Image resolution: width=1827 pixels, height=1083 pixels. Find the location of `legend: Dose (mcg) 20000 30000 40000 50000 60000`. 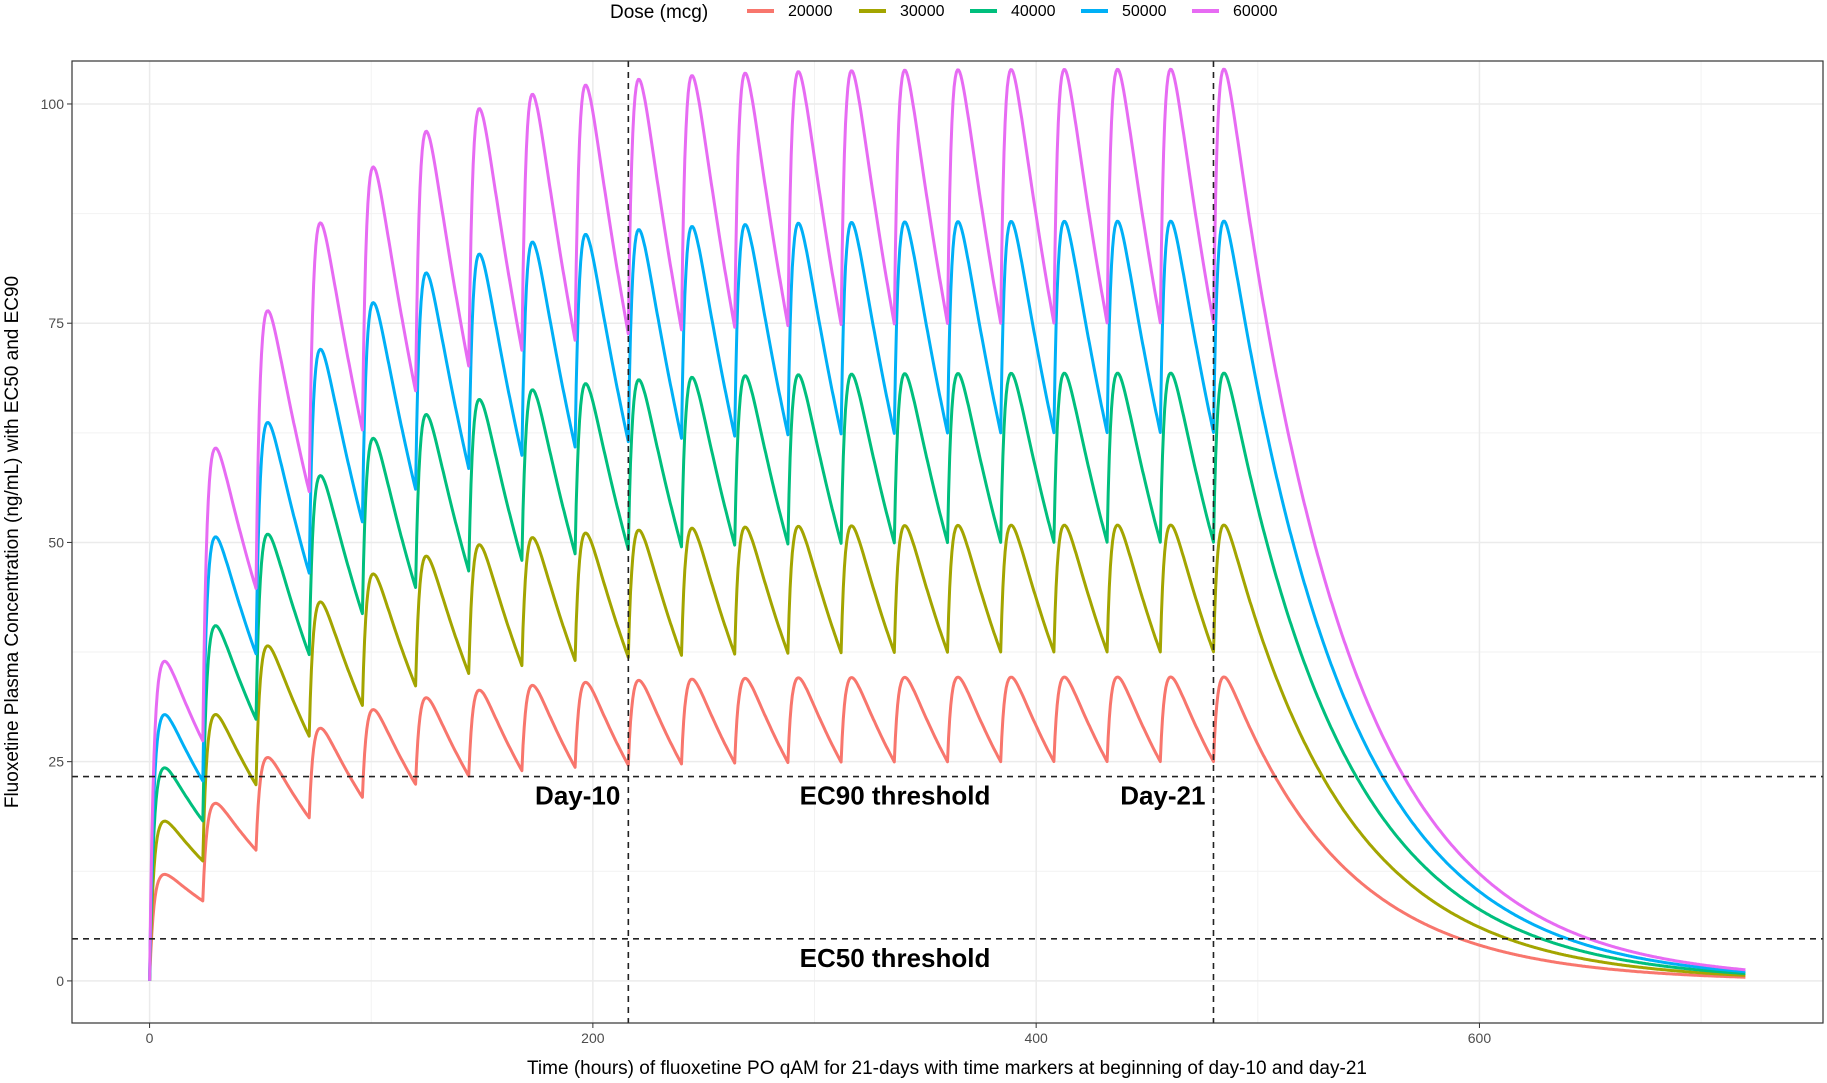

legend: Dose (mcg) 20000 30000 40000 50000 60000 is located at coordinates (944, 12).